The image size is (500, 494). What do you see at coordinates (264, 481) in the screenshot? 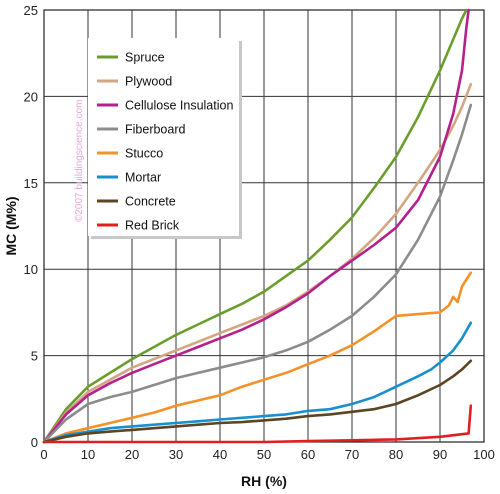
I see `x-axis-title: RH (%)` at bounding box center [264, 481].